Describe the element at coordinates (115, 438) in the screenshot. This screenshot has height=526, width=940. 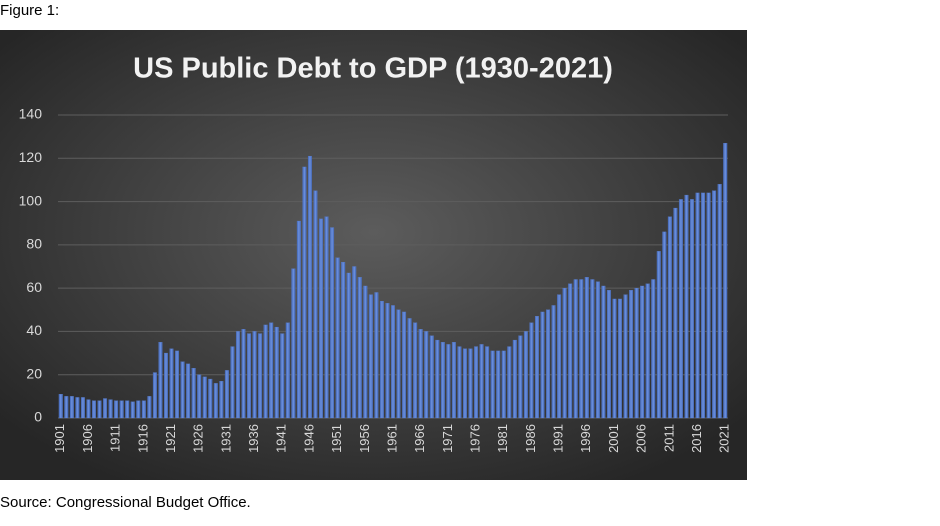
I see `x-tick-label: 1911` at that location.